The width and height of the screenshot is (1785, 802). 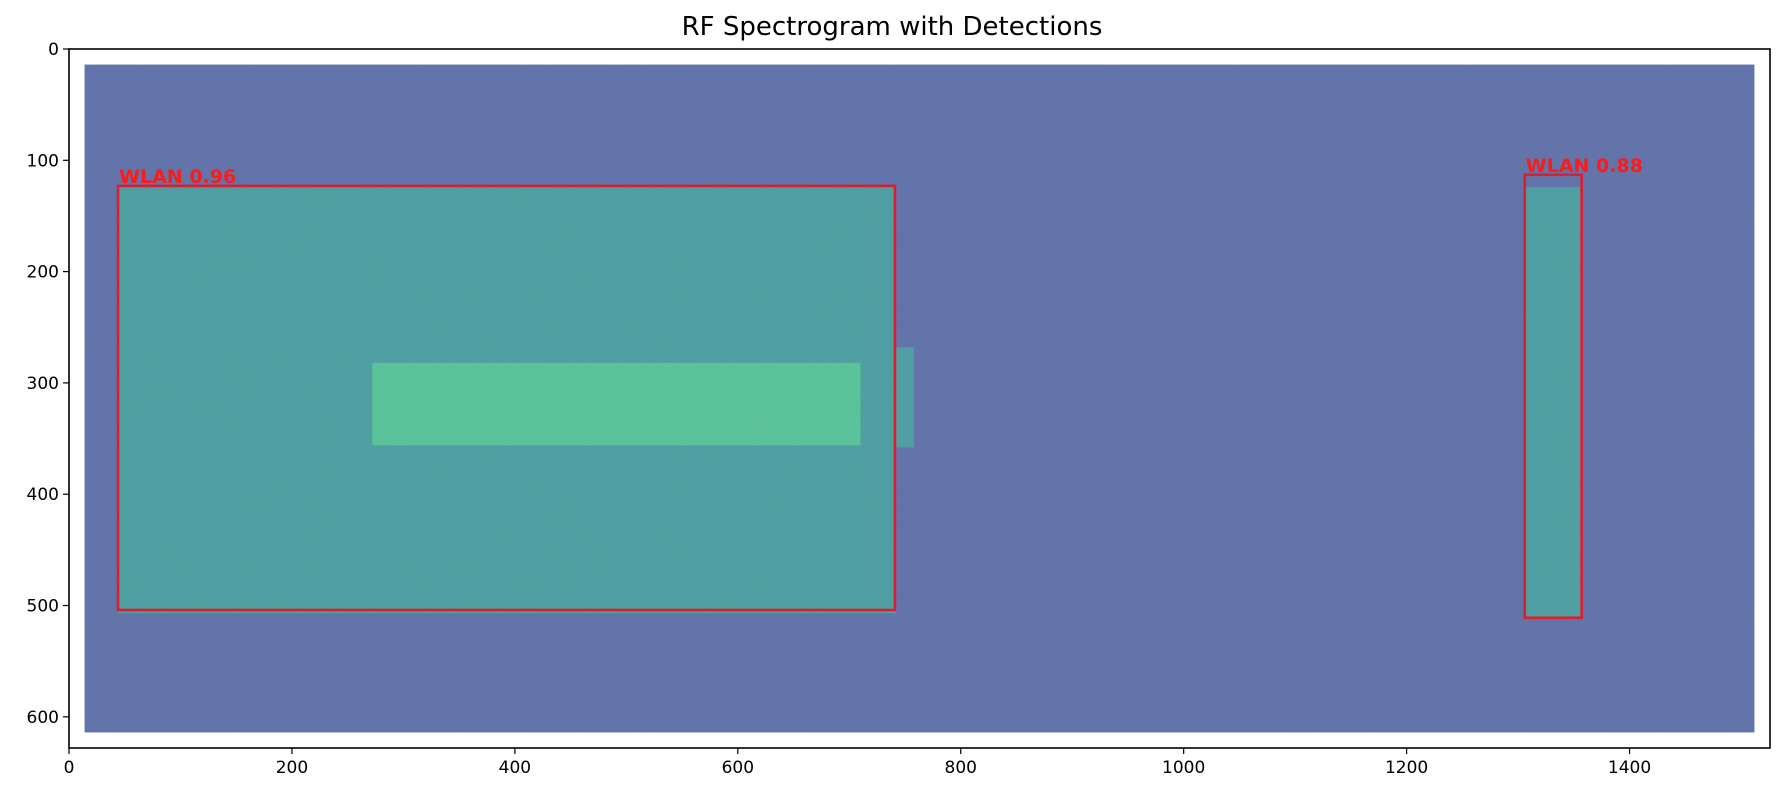 I want to click on y-axis: 0 100 200 300 400 500 600, so click(x=48, y=384).